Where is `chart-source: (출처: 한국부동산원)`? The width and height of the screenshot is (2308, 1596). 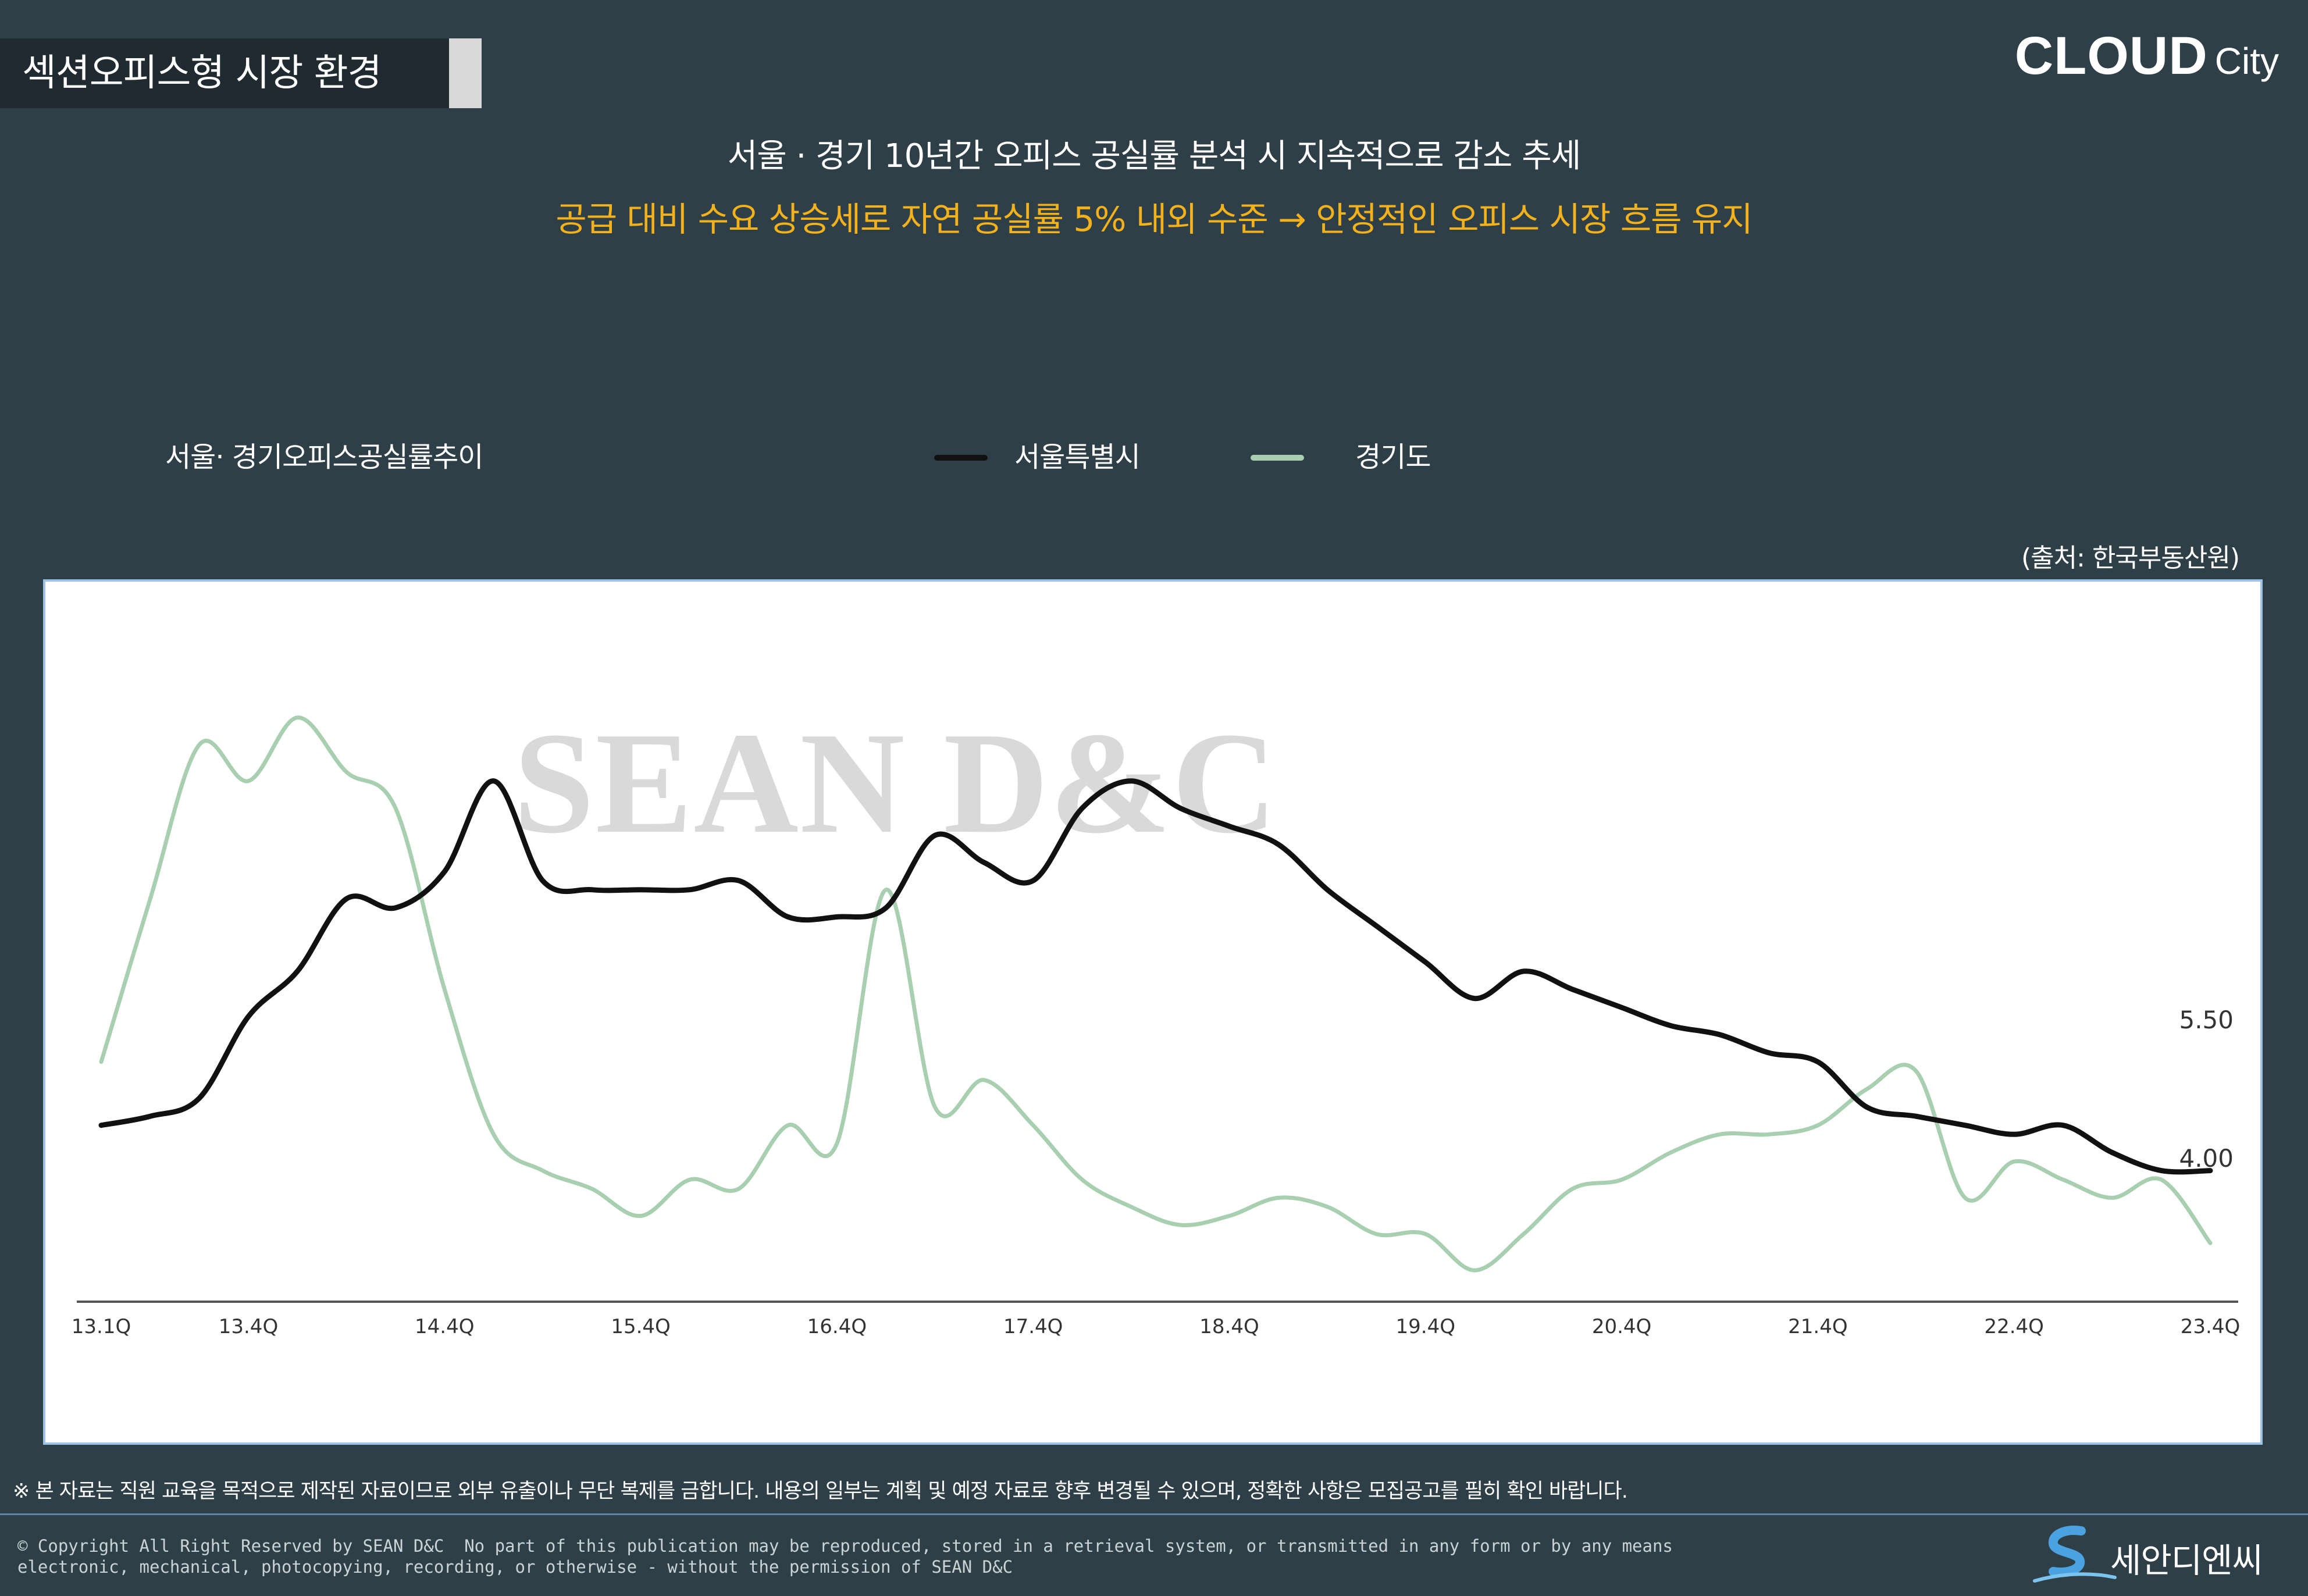
chart-source: (출처: 한국부동산원) is located at coordinates (2130, 558).